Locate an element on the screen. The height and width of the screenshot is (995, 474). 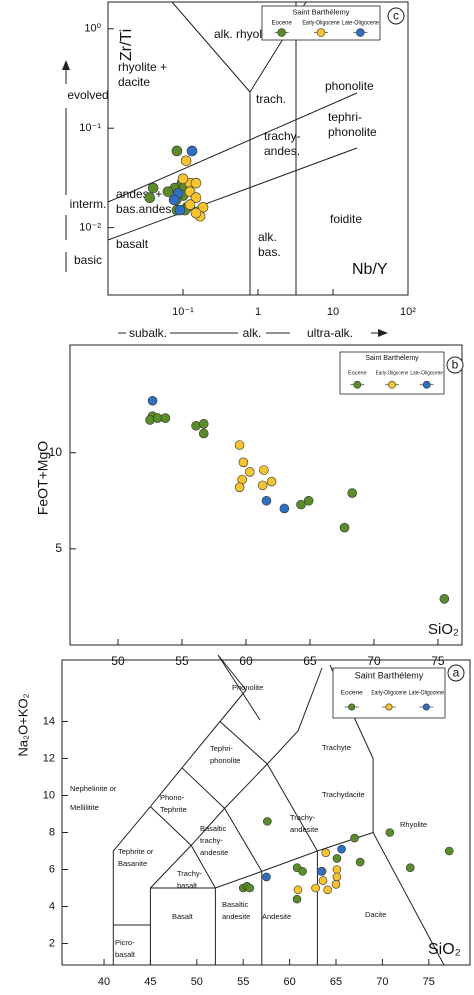
field-label: Basalt is located at coordinates (183, 916).